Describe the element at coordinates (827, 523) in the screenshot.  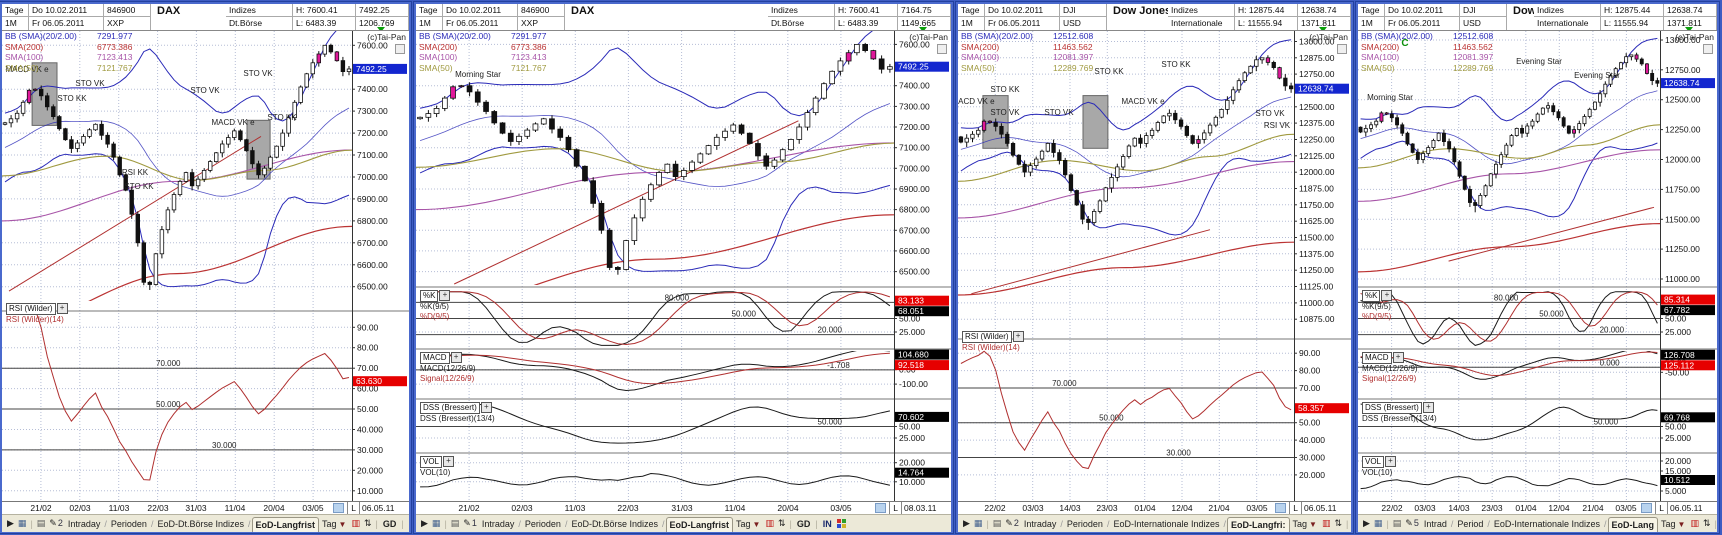
I see `in-button: IN` at that location.